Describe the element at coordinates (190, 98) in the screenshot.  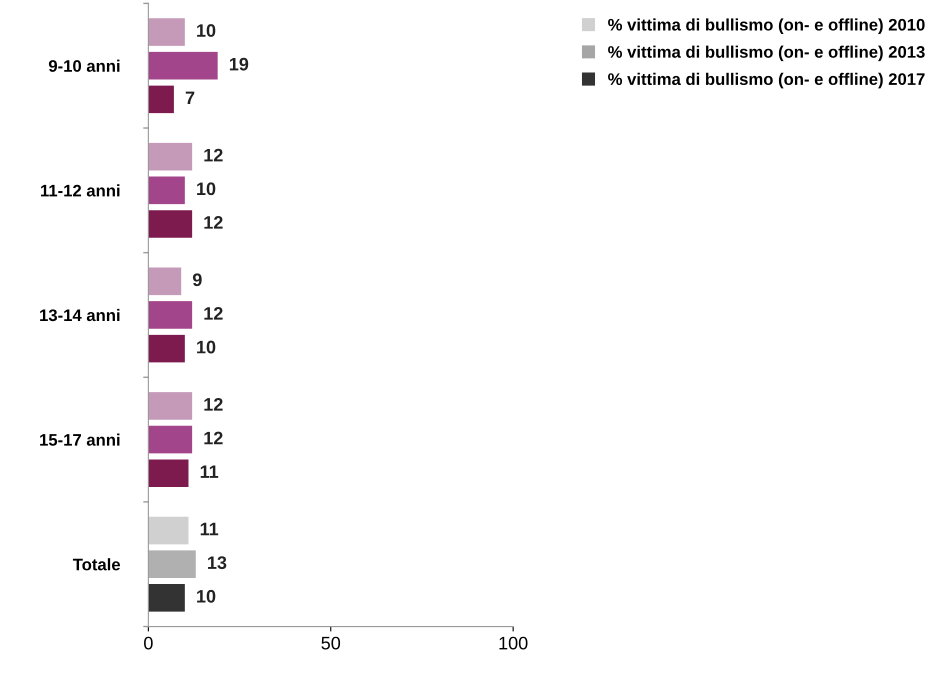
I see `data-label: 7` at that location.